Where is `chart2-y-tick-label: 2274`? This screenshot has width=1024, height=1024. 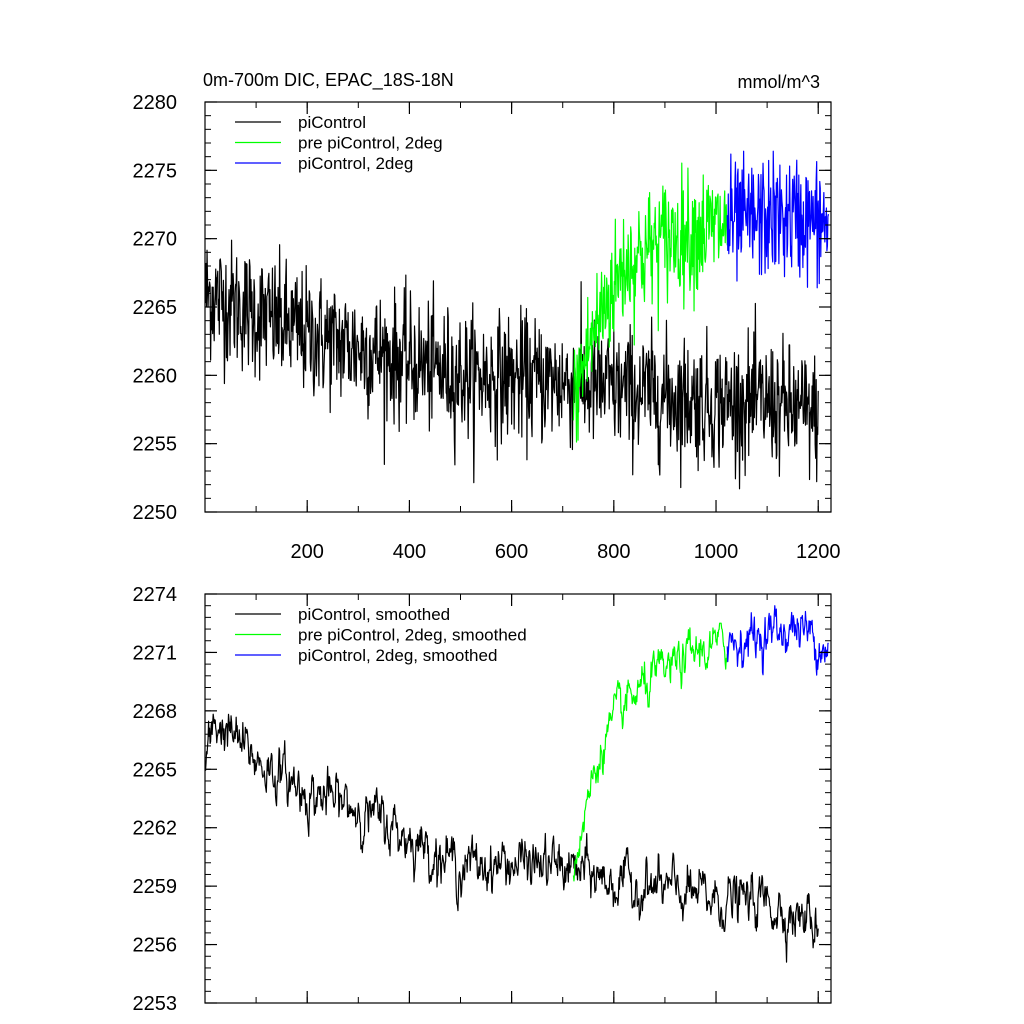 chart2-y-tick-label: 2274 is located at coordinates (155, 595).